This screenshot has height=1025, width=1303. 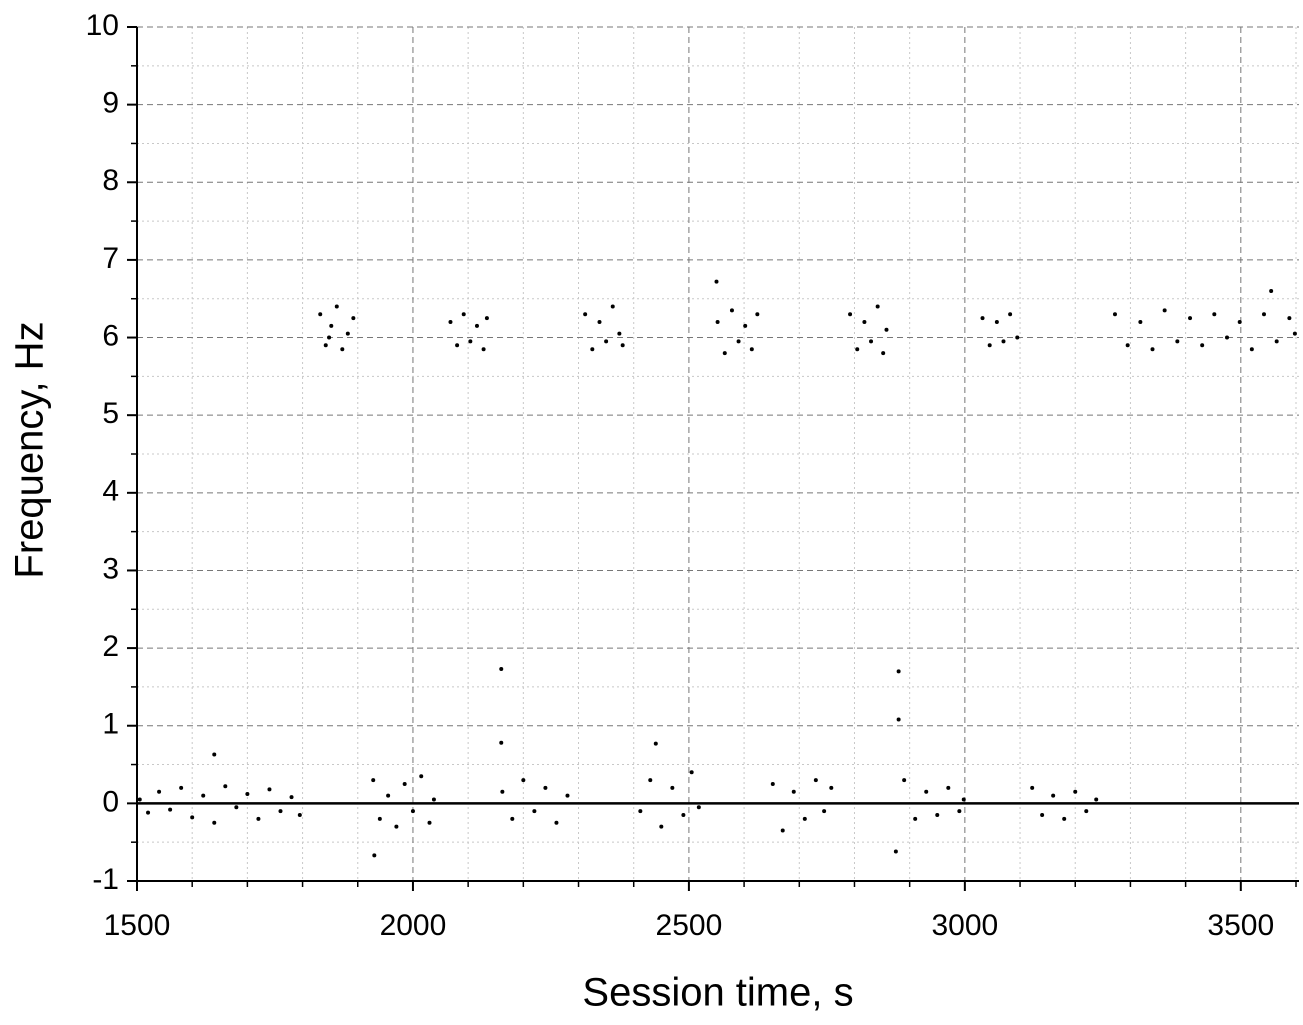 What do you see at coordinates (964, 925) in the screenshot?
I see `x-tick-label: 3000` at bounding box center [964, 925].